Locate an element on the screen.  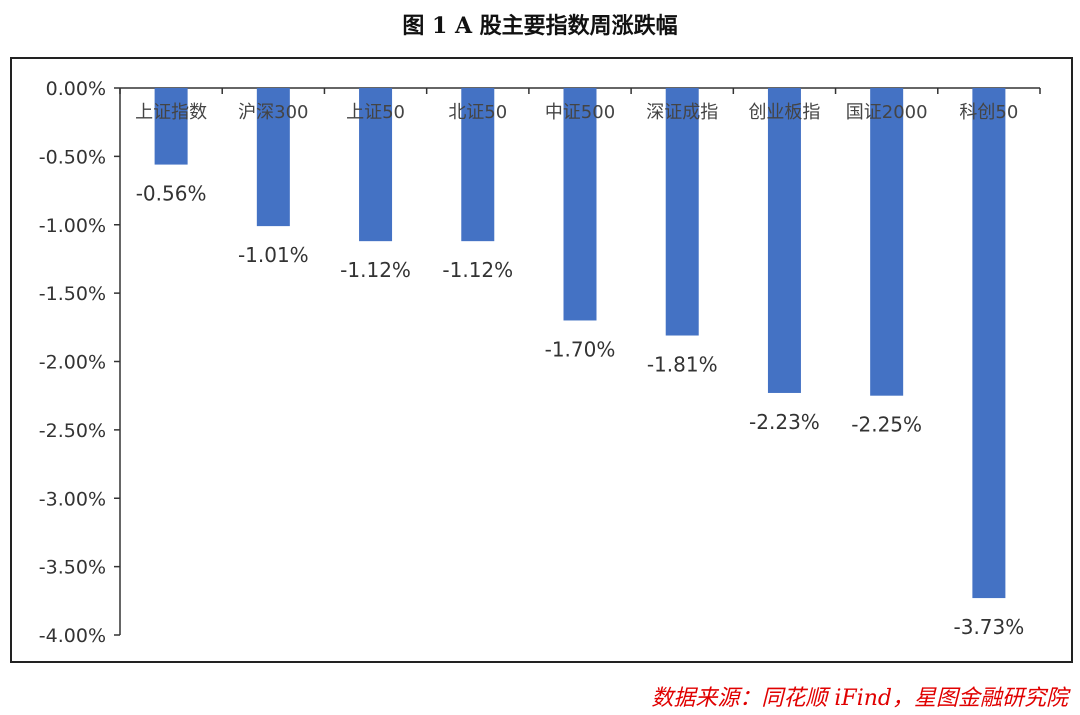
chart-title: 图 1 A 股主要指数周涨跌幅 is located at coordinates (540, 26).